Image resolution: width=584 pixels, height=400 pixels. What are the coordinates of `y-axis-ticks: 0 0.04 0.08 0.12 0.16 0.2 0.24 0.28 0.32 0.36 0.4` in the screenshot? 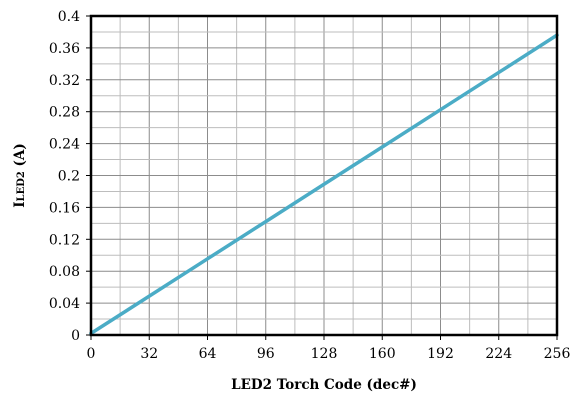 It's located at (70, 176).